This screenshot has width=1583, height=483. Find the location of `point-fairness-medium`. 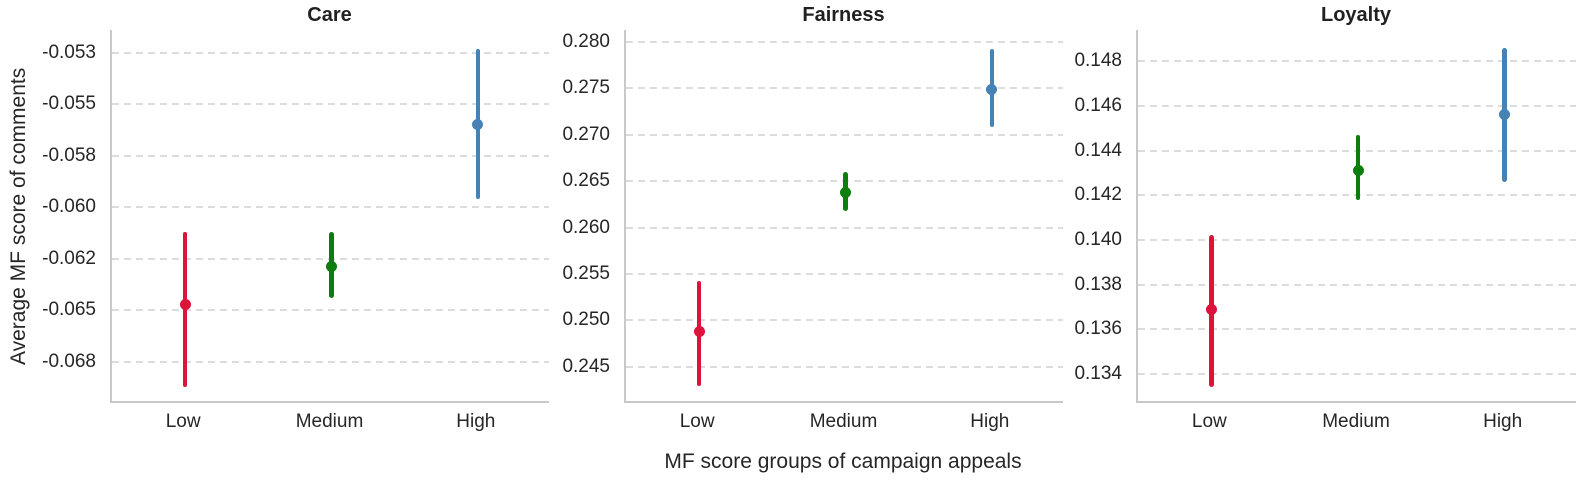

point-fairness-medium is located at coordinates (845, 192).